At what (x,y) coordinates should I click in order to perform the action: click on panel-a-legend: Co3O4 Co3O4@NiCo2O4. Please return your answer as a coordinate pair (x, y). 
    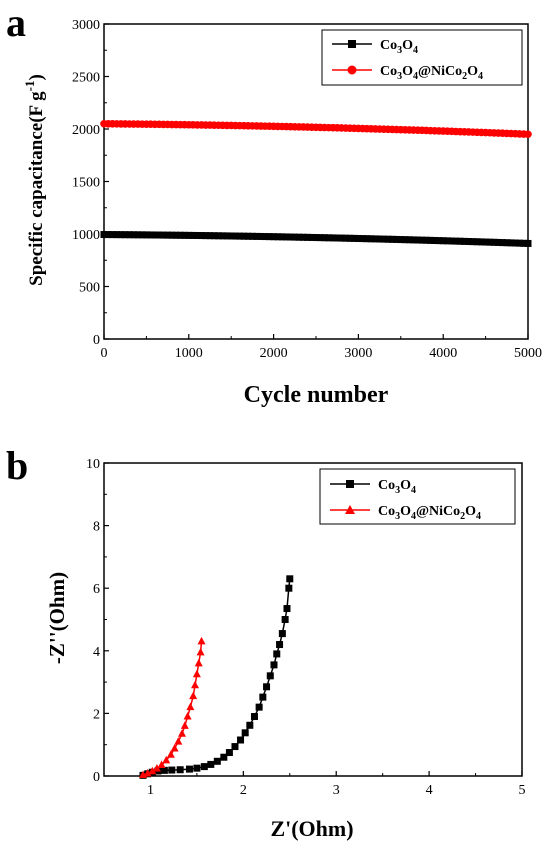
    Looking at the image, I should click on (422, 57).